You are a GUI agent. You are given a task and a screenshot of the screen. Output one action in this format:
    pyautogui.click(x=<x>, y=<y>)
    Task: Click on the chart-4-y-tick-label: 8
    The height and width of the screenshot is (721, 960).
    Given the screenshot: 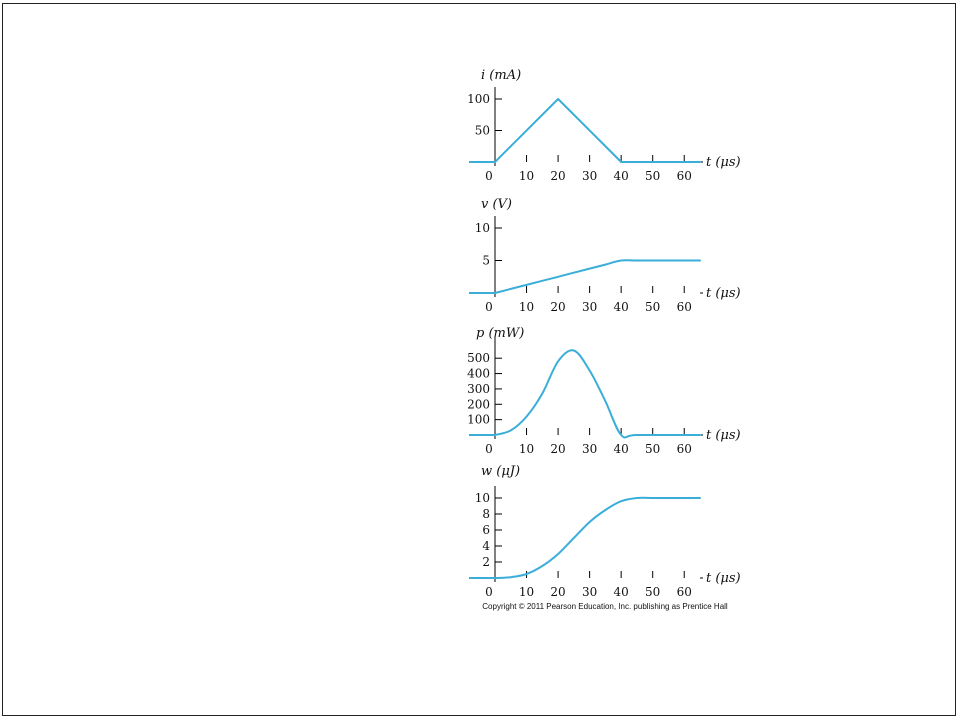 What is the action you would take?
    pyautogui.click(x=486, y=514)
    